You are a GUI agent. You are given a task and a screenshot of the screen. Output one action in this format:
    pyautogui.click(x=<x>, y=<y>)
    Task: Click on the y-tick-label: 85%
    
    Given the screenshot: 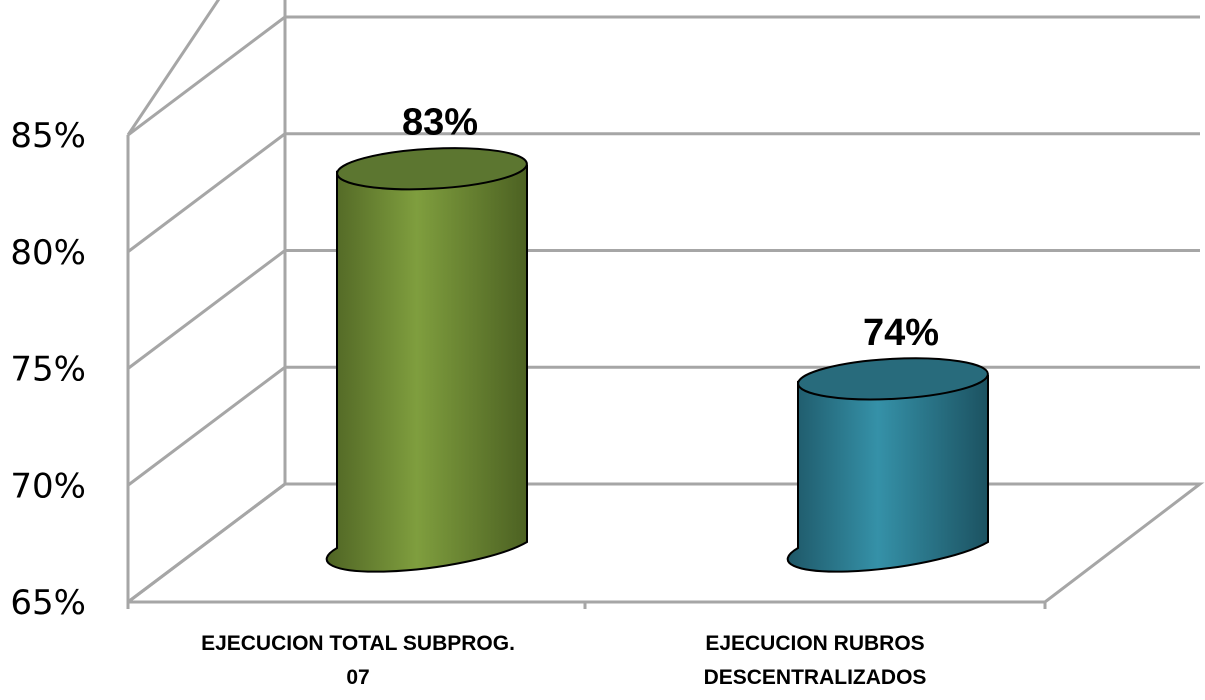 What is the action you would take?
    pyautogui.click(x=48, y=136)
    